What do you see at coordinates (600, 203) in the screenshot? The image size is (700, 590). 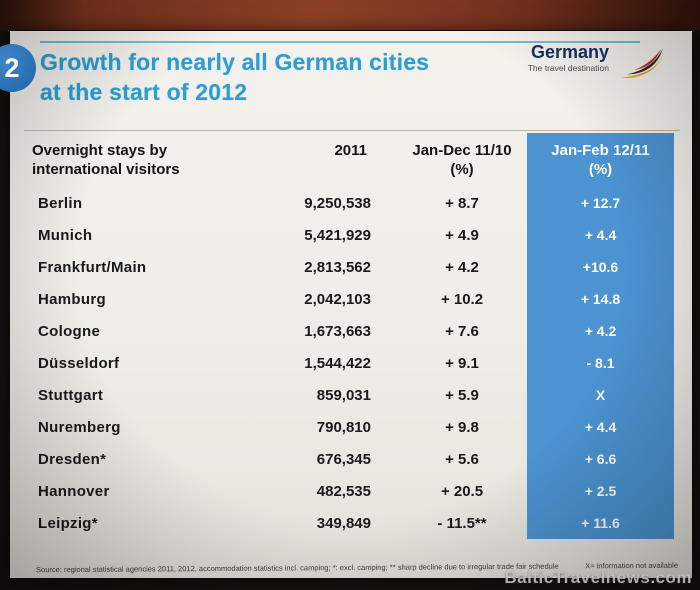 I see `table-cell-janfeb-growth: + 12.7` at bounding box center [600, 203].